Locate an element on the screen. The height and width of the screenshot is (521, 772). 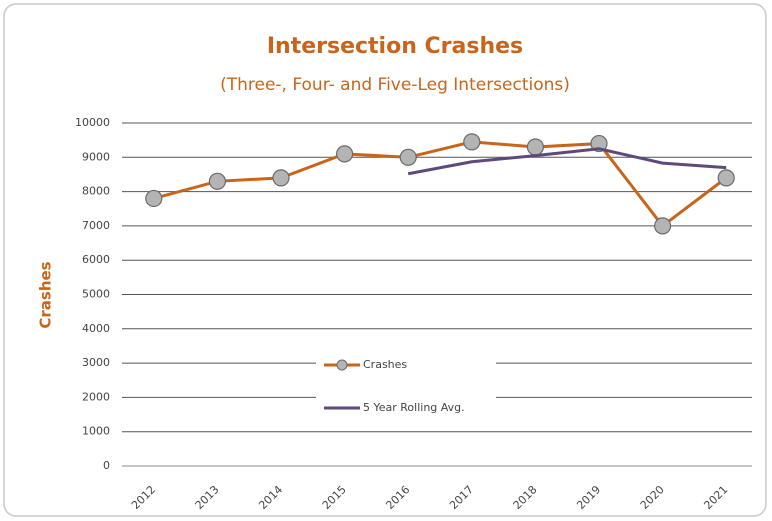
legend-box is located at coordinates (406, 386).